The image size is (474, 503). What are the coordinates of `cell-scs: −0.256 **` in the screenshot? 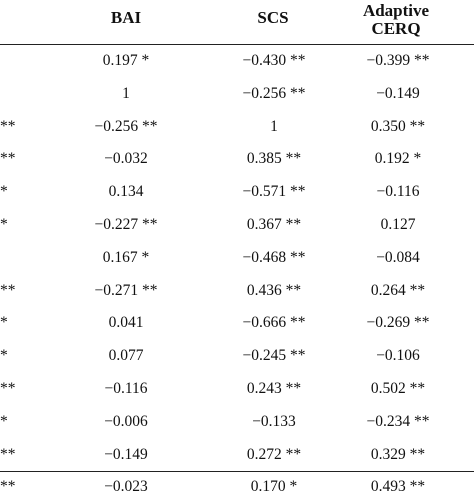 It's located at (274, 93).